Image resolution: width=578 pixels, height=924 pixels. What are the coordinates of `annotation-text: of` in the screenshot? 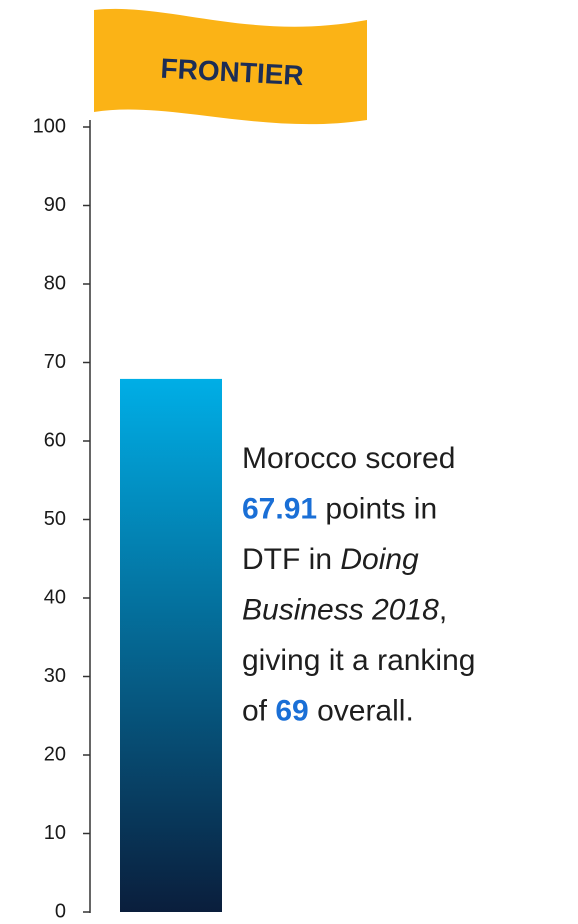 It's located at (258, 711).